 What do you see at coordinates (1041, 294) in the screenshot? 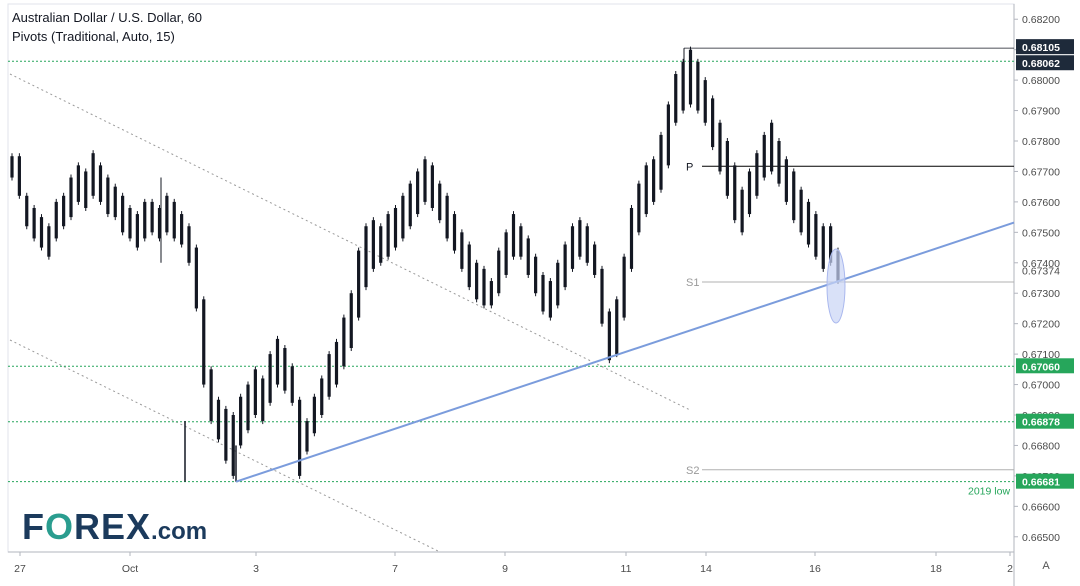
I see `price-tick-9: 0.67300` at bounding box center [1041, 294].